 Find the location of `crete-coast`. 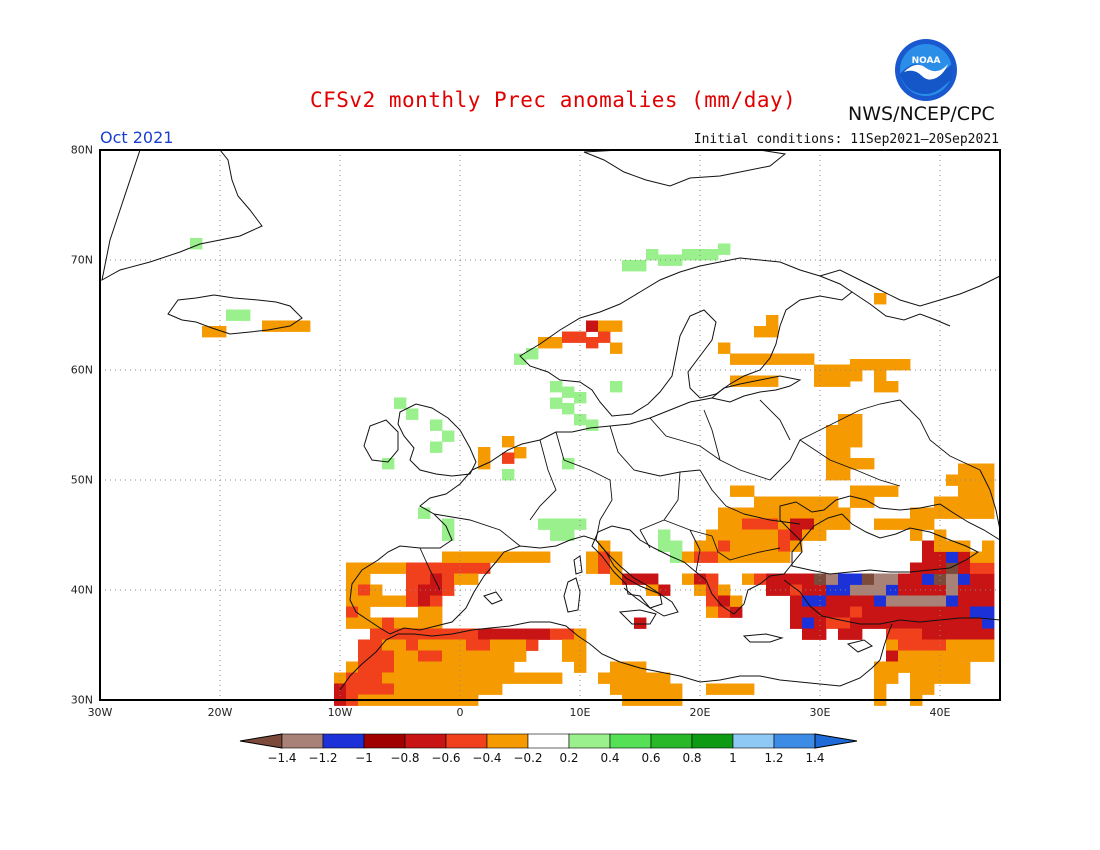

crete-coast is located at coordinates (763, 638).